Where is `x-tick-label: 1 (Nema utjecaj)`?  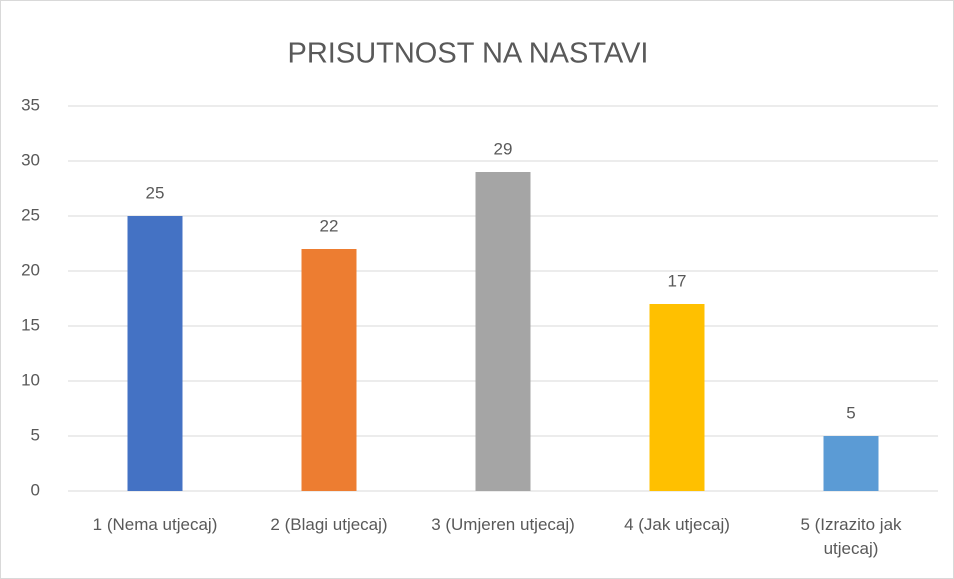
x-tick-label: 1 (Nema utjecaj) is located at coordinates (155, 524).